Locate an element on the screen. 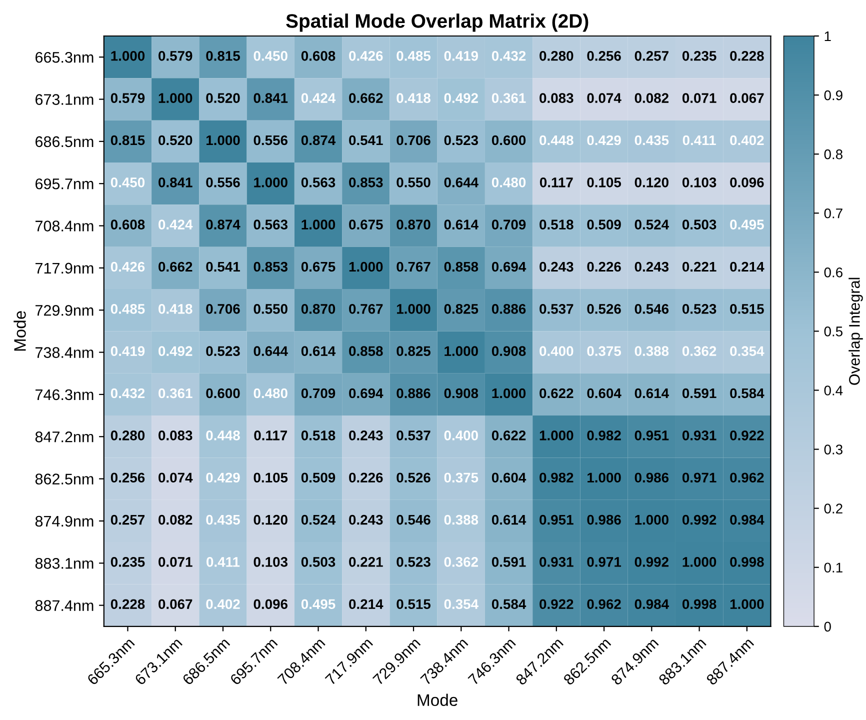 The image size is (866, 720). data-label: 0.257 is located at coordinates (651, 55).